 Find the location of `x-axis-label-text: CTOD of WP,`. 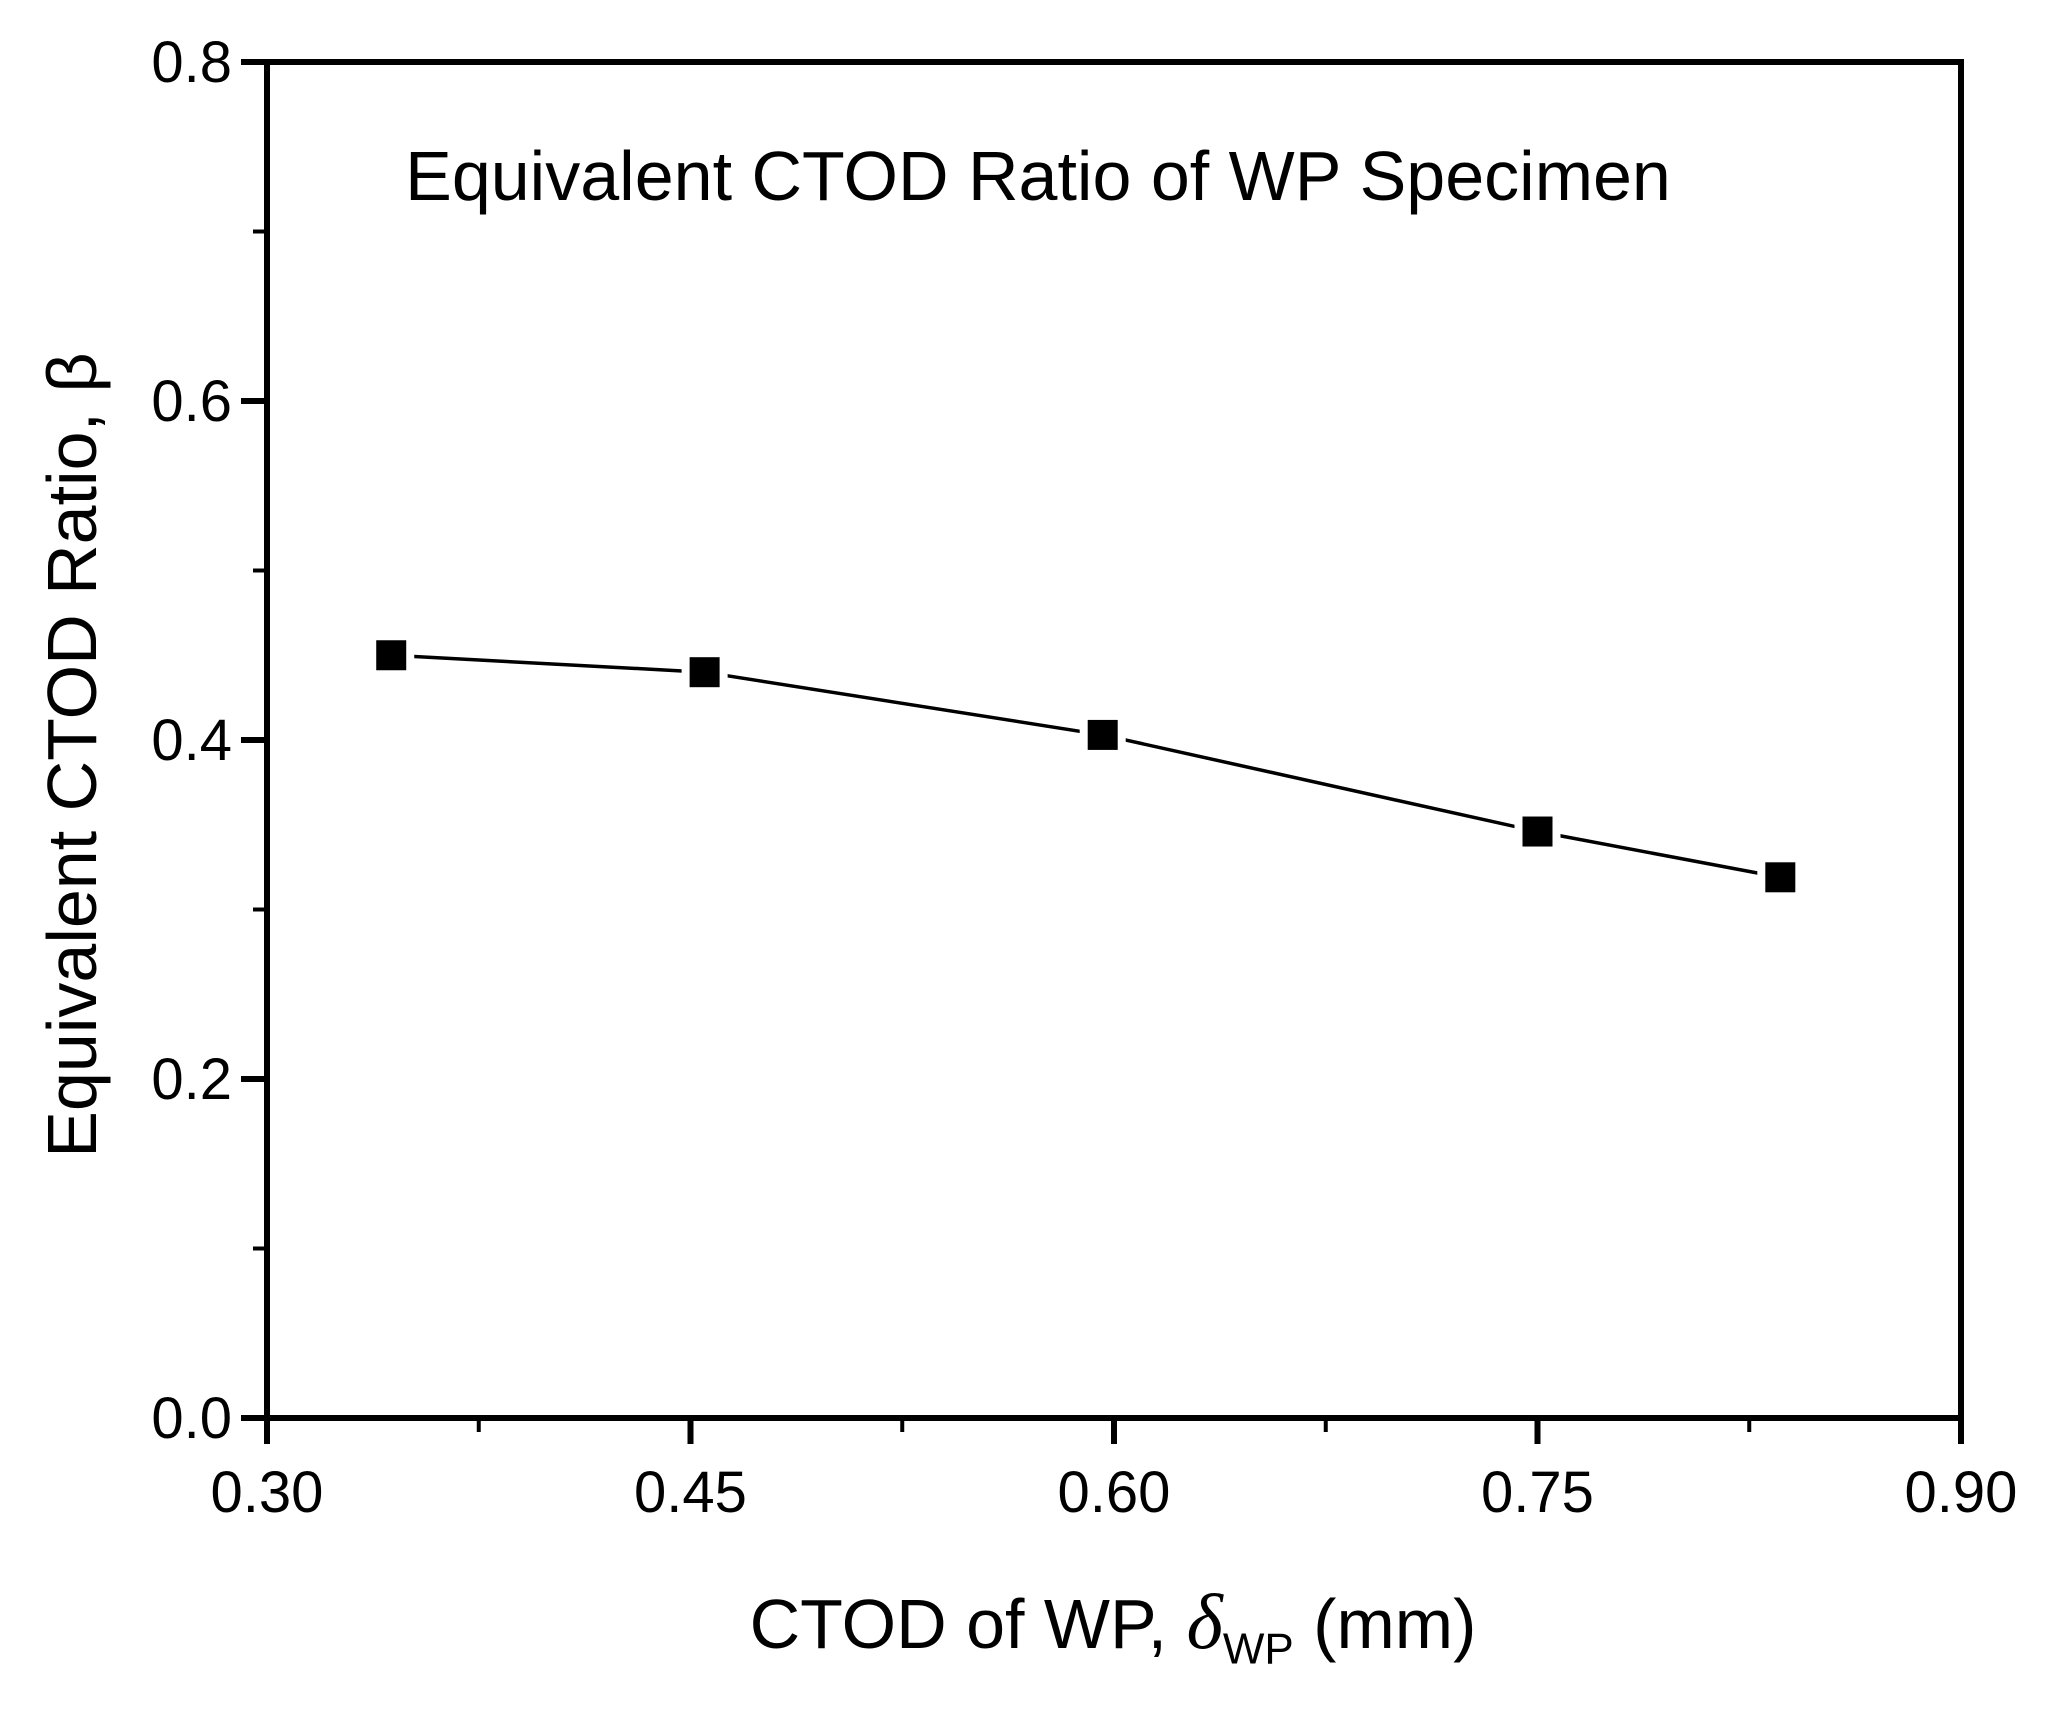

x-axis-label-text: CTOD of WP, is located at coordinates (968, 1624).